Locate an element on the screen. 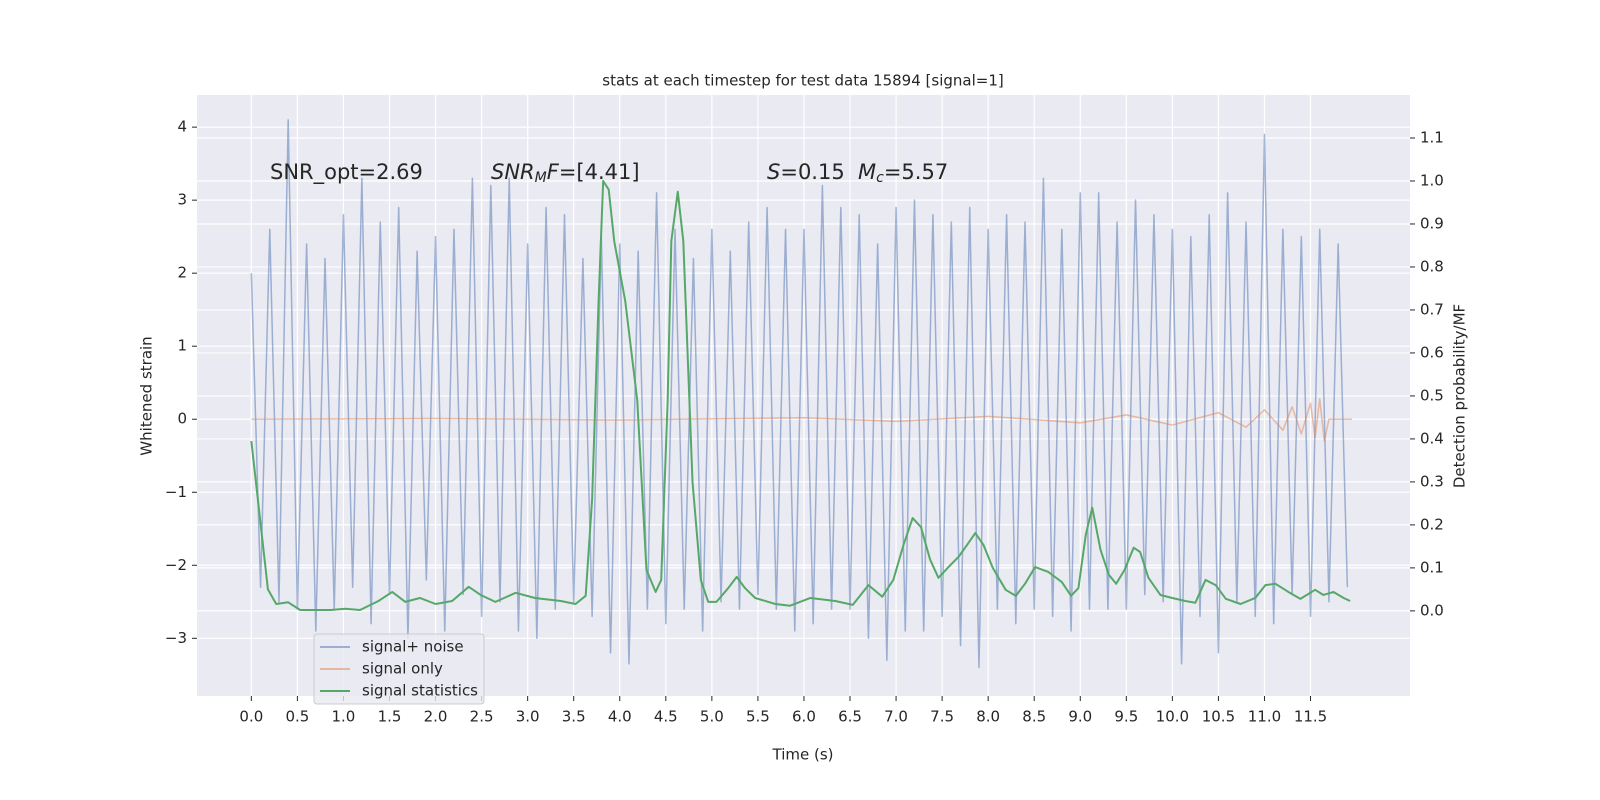 The width and height of the screenshot is (1600, 800). y2-tick-label: 0.6 is located at coordinates (1432, 352).